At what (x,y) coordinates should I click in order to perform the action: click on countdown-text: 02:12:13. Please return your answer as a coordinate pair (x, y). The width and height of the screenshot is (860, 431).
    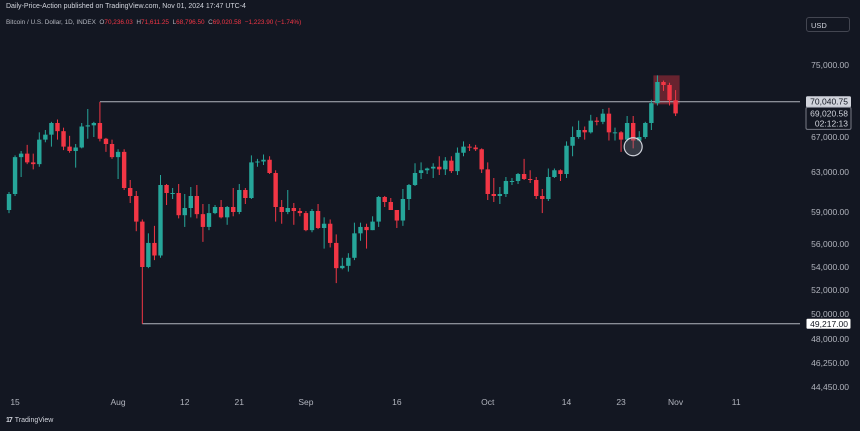
    Looking at the image, I should click on (831, 123).